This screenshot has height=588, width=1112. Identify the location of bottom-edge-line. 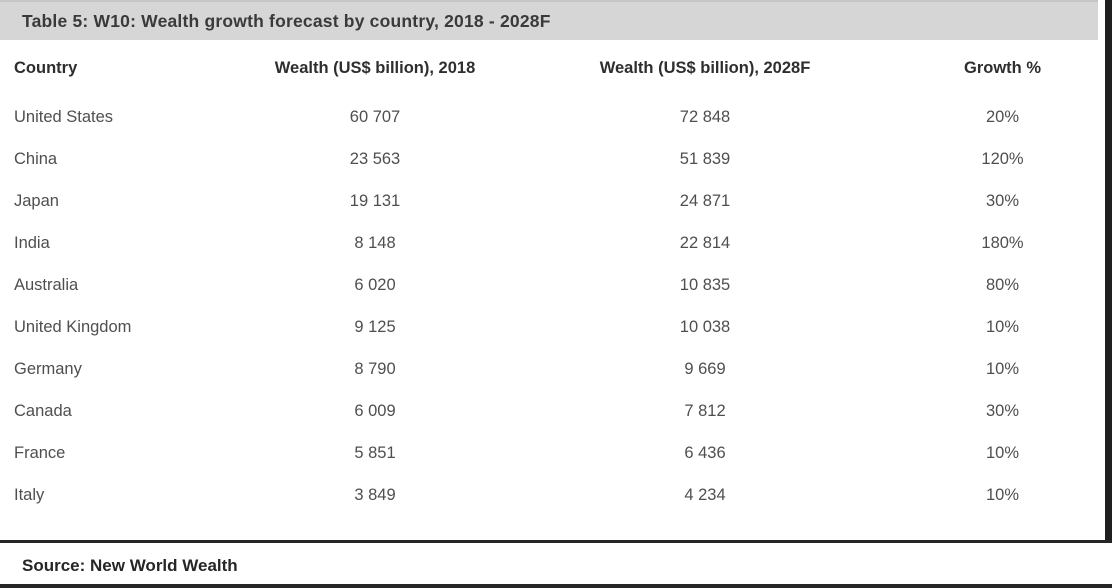
(556, 586).